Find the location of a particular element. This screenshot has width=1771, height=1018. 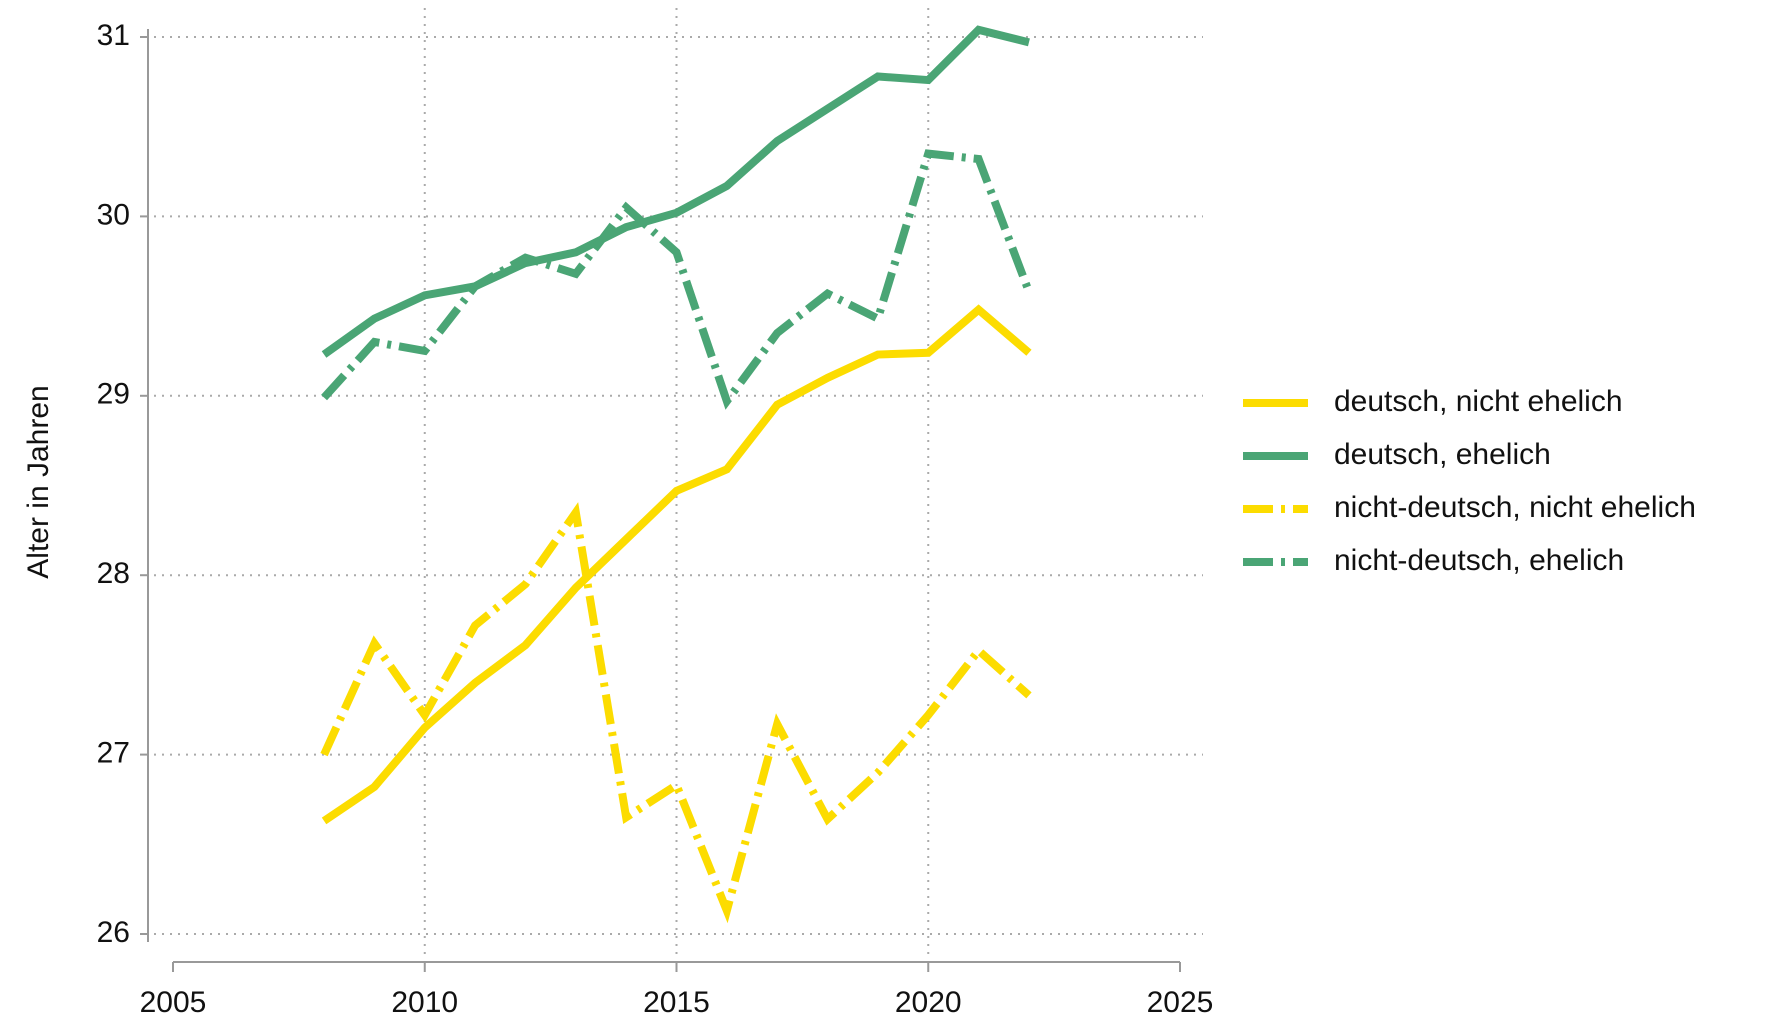

x-tick-label: 2010 is located at coordinates (424, 1002).